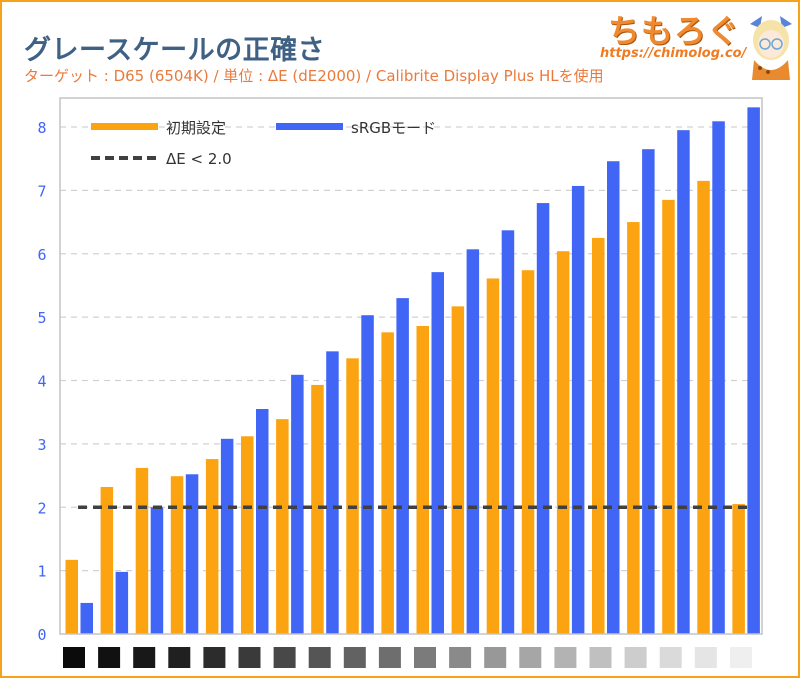  Describe the element at coordinates (309, 126) in the screenshot. I see `legend-swatch-srgb` at that location.